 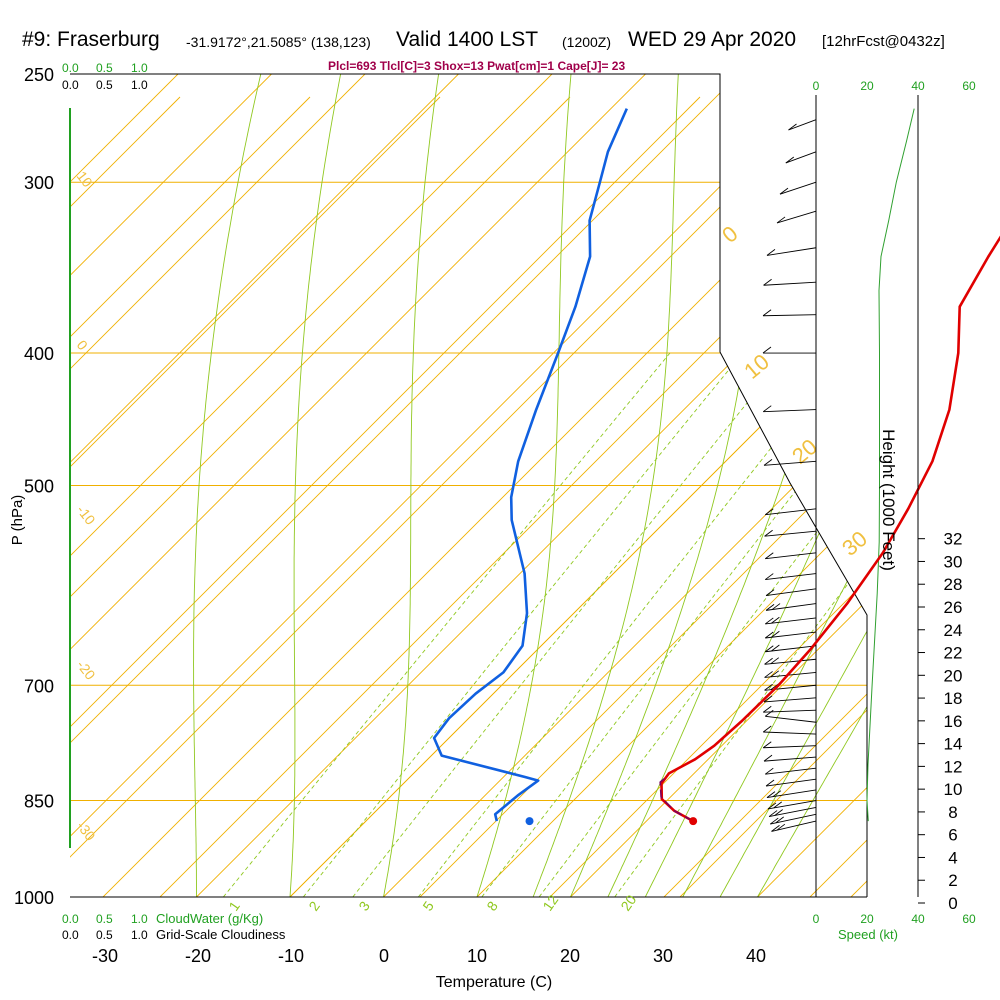 What do you see at coordinates (740, 624) in the screenshot?
I see `mixing-ratio-line` at bounding box center [740, 624].